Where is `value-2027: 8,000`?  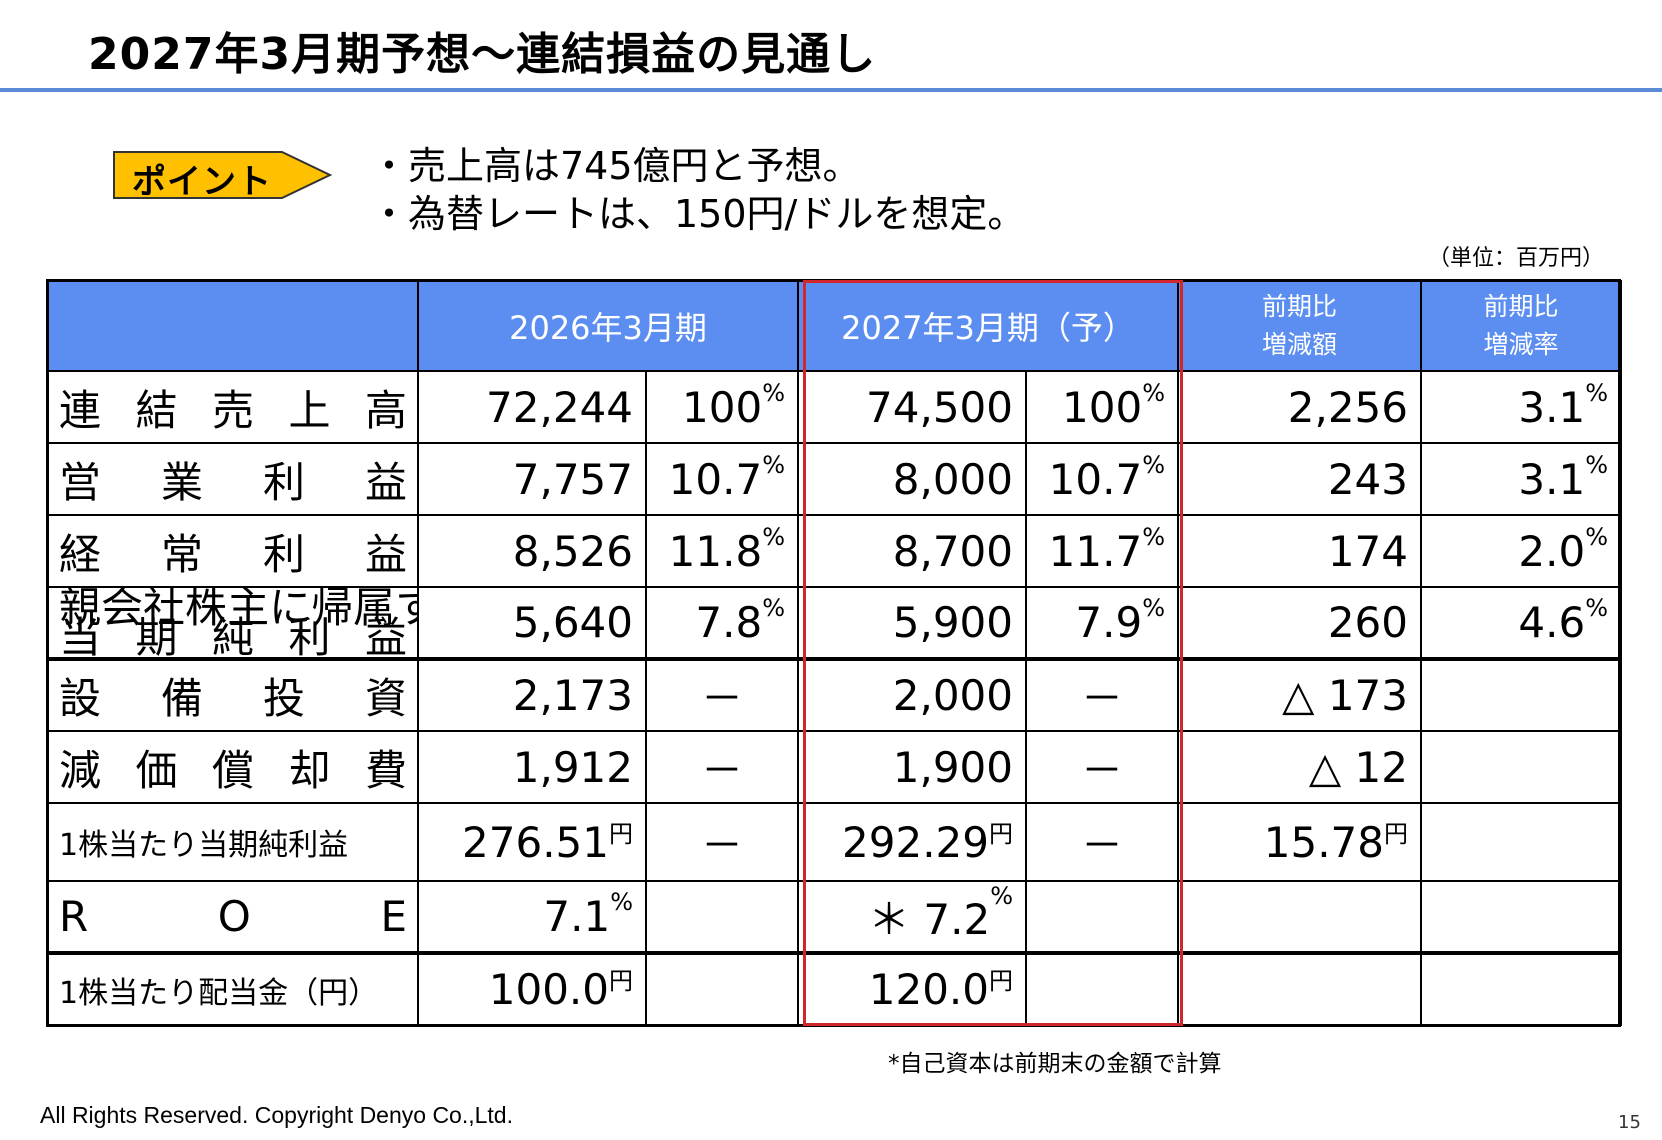
value-2027: 8,000 is located at coordinates (912, 479).